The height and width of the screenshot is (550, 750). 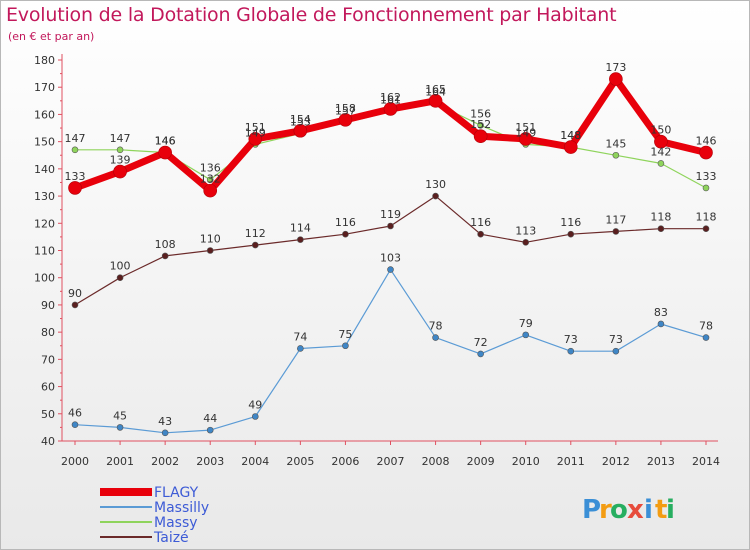 What do you see at coordinates (615, 67) in the screenshot?
I see `data-label: 173` at bounding box center [615, 67].